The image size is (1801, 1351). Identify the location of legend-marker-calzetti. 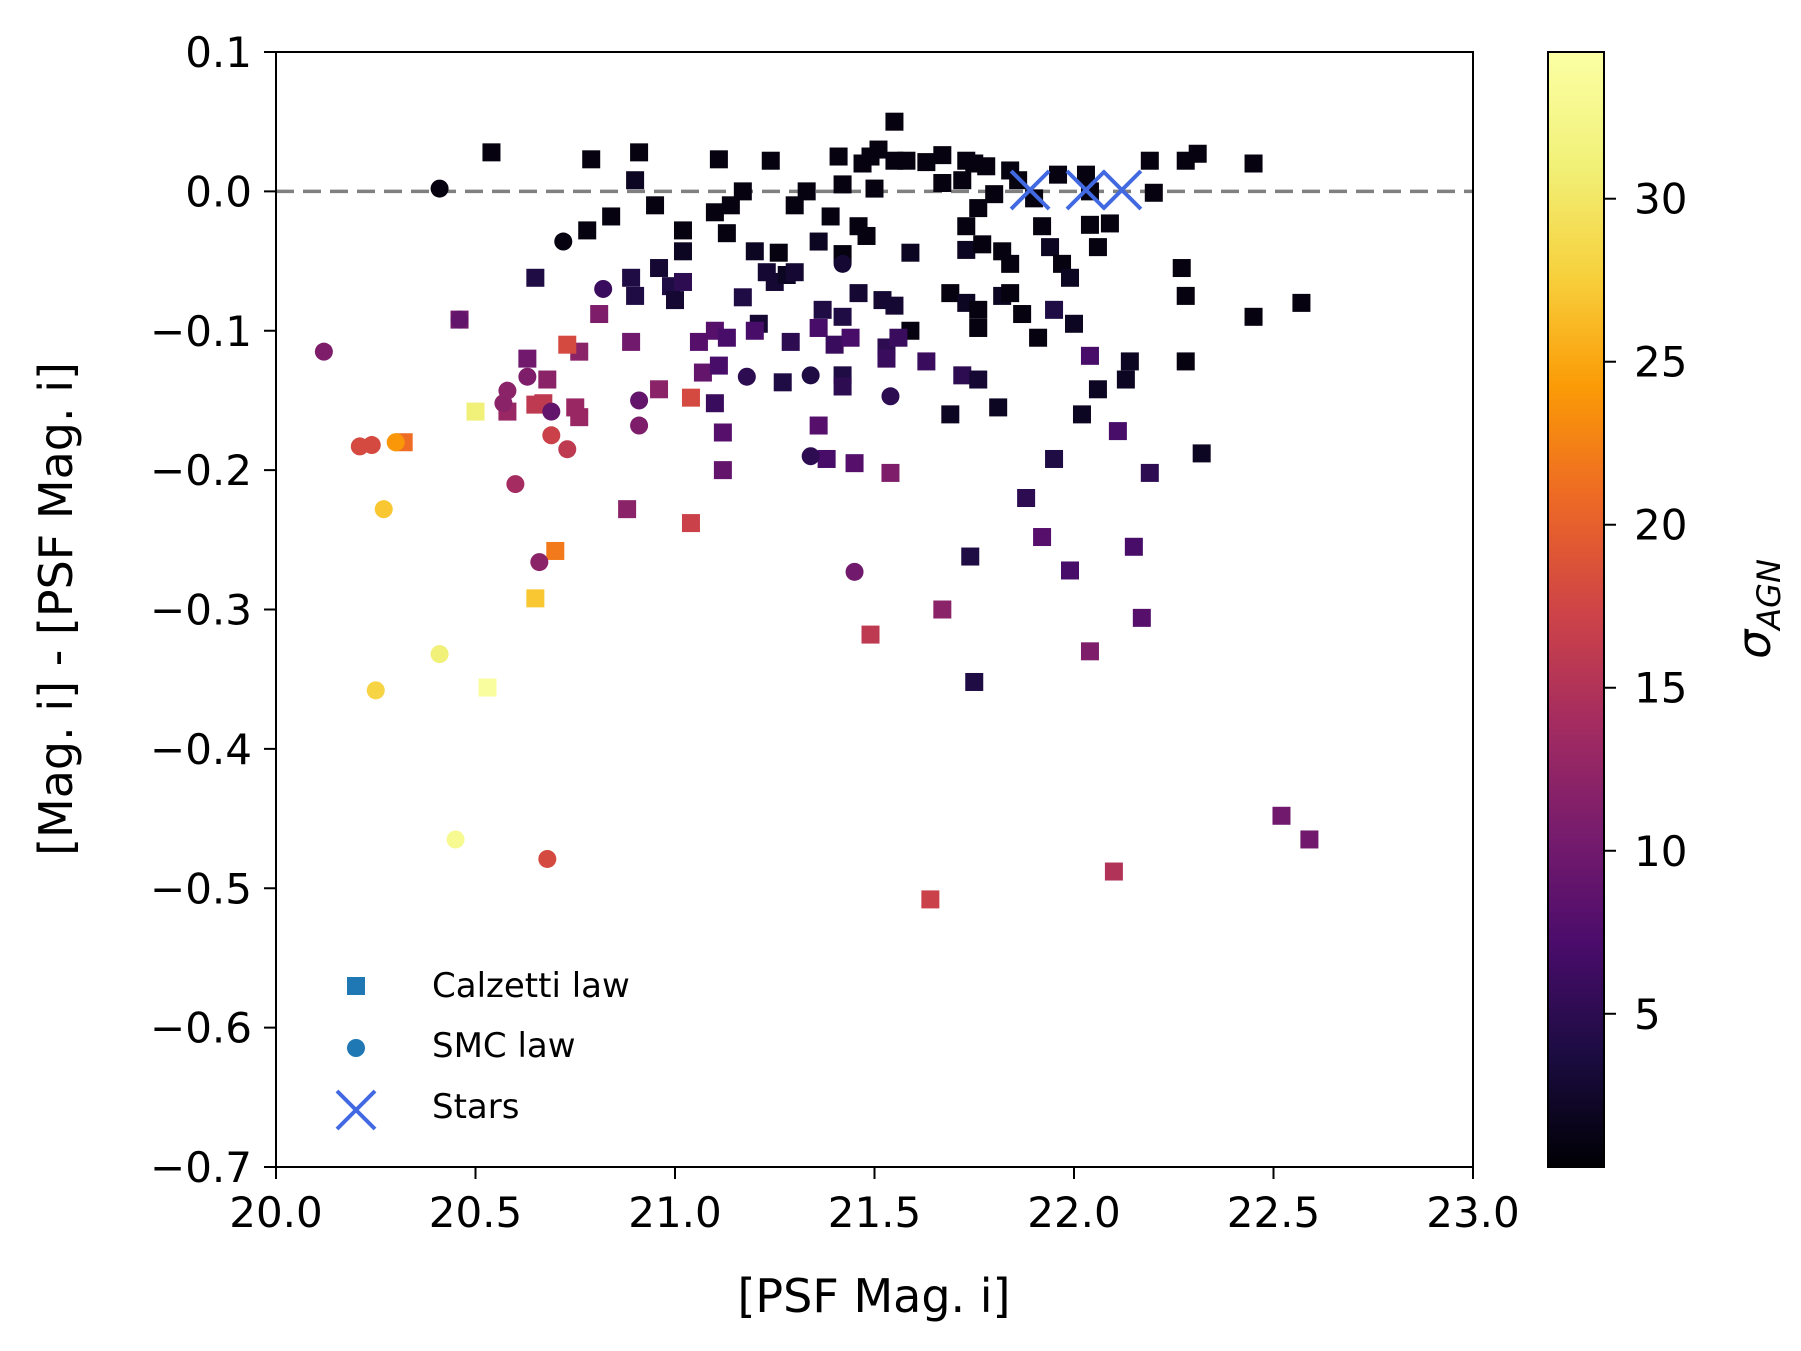
(356, 986).